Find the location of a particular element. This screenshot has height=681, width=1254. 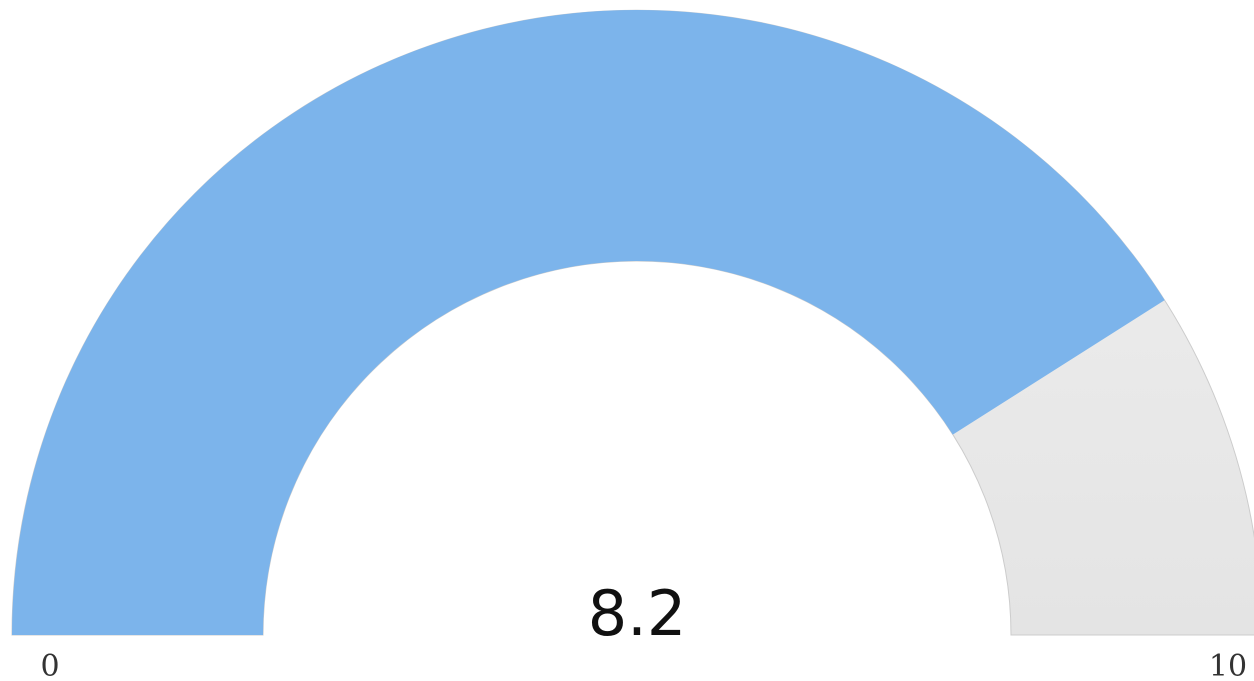

gauge-max-label: 10 is located at coordinates (1228, 665).